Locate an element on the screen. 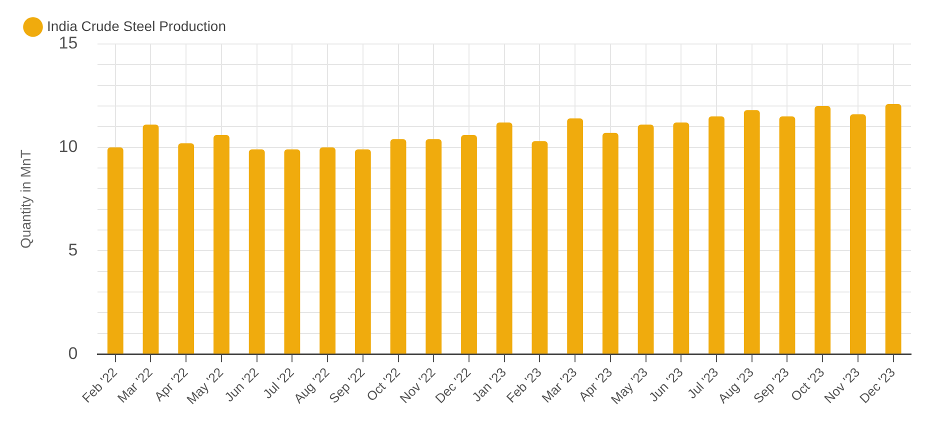 This screenshot has height=423, width=939. x-tick-label: Jun '22 is located at coordinates (242, 384).